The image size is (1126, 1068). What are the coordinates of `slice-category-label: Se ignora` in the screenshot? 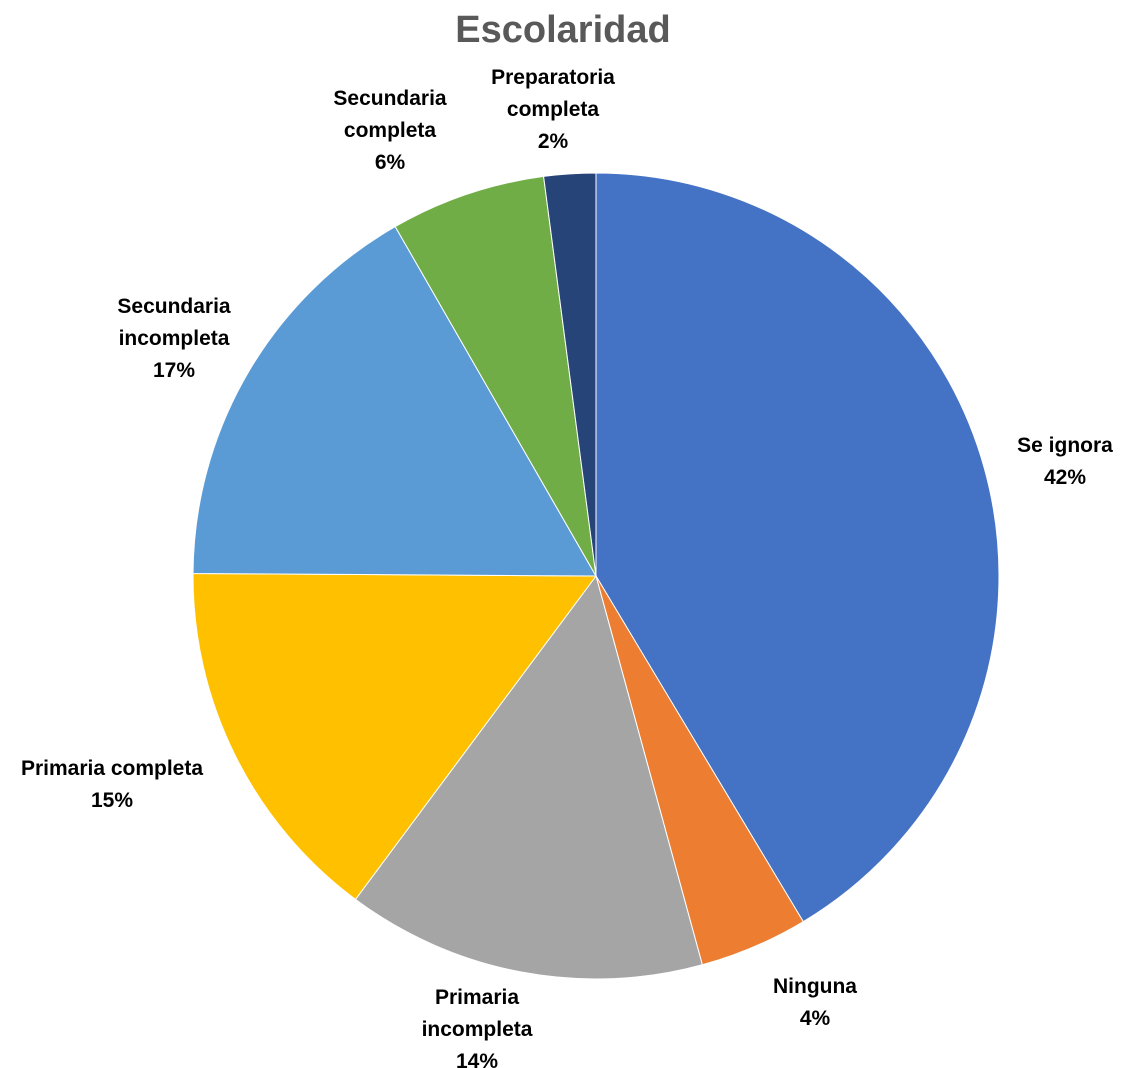 It's located at (1065, 445).